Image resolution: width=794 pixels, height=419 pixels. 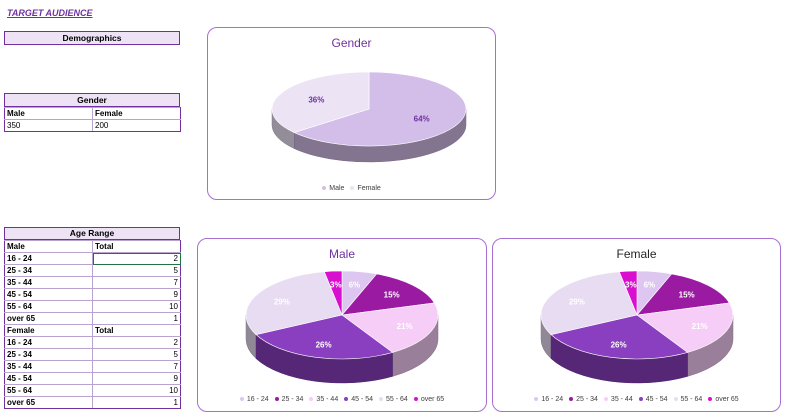 I want to click on age-female-label: Female, so click(x=48, y=330).